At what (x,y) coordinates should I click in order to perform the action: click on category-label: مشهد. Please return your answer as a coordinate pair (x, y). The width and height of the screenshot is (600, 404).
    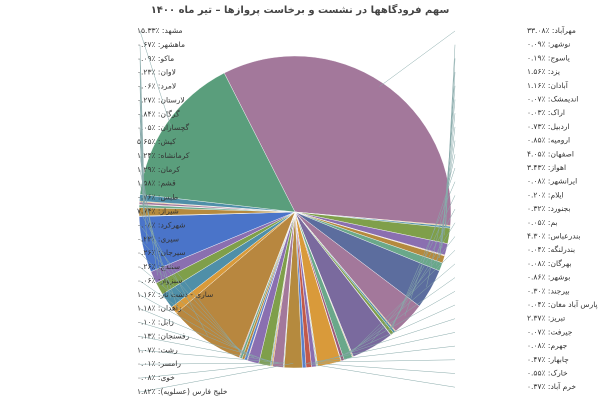
    Looking at the image, I should click on (173, 30).